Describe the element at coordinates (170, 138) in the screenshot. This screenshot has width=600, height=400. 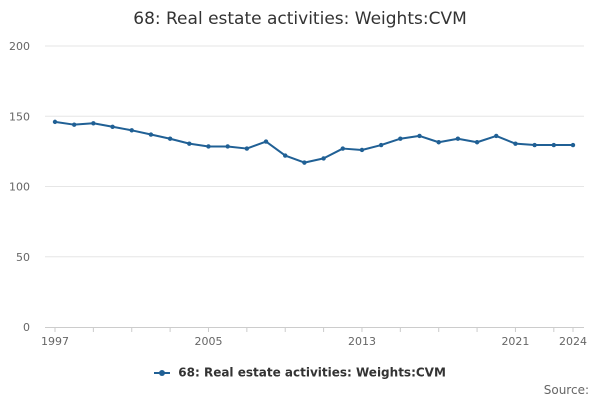
I see `data-point-2003` at that location.